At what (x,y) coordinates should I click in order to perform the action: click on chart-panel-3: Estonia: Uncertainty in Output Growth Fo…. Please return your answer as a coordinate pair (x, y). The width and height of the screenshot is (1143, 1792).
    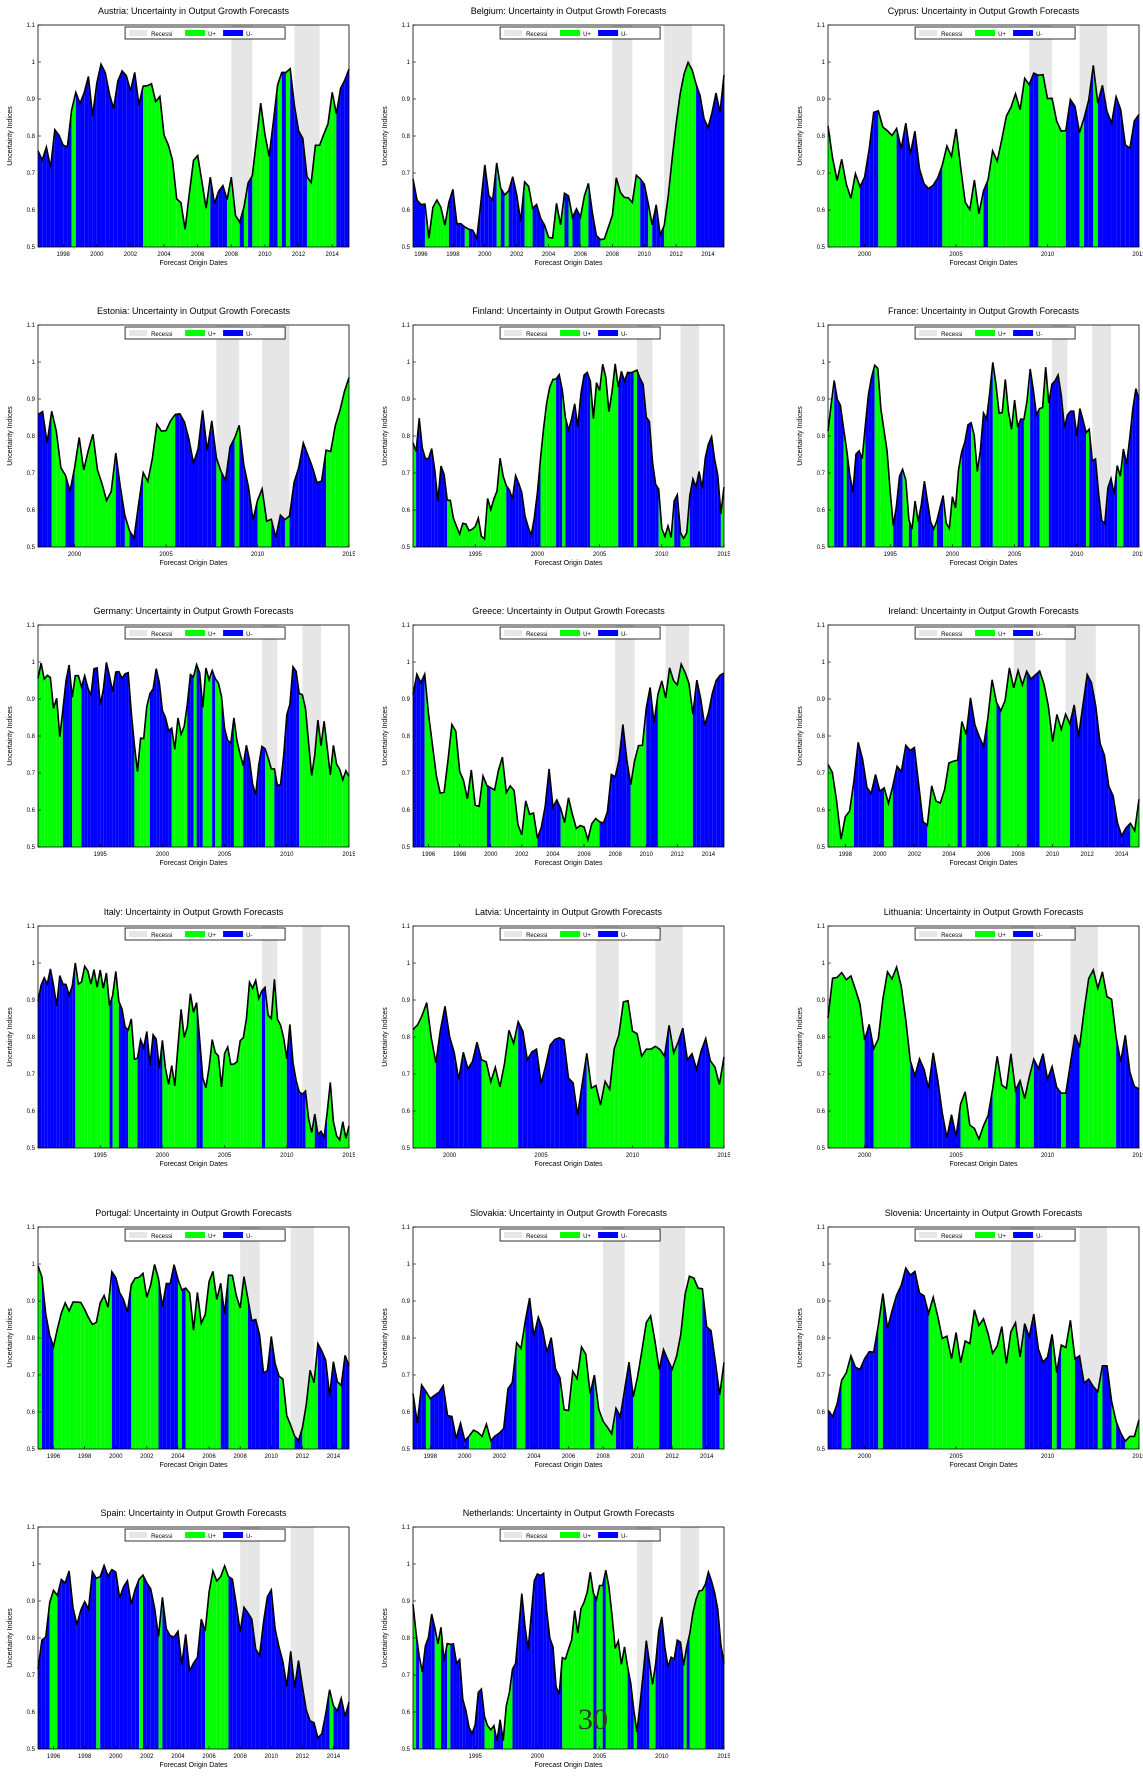
    Looking at the image, I should click on (181, 436).